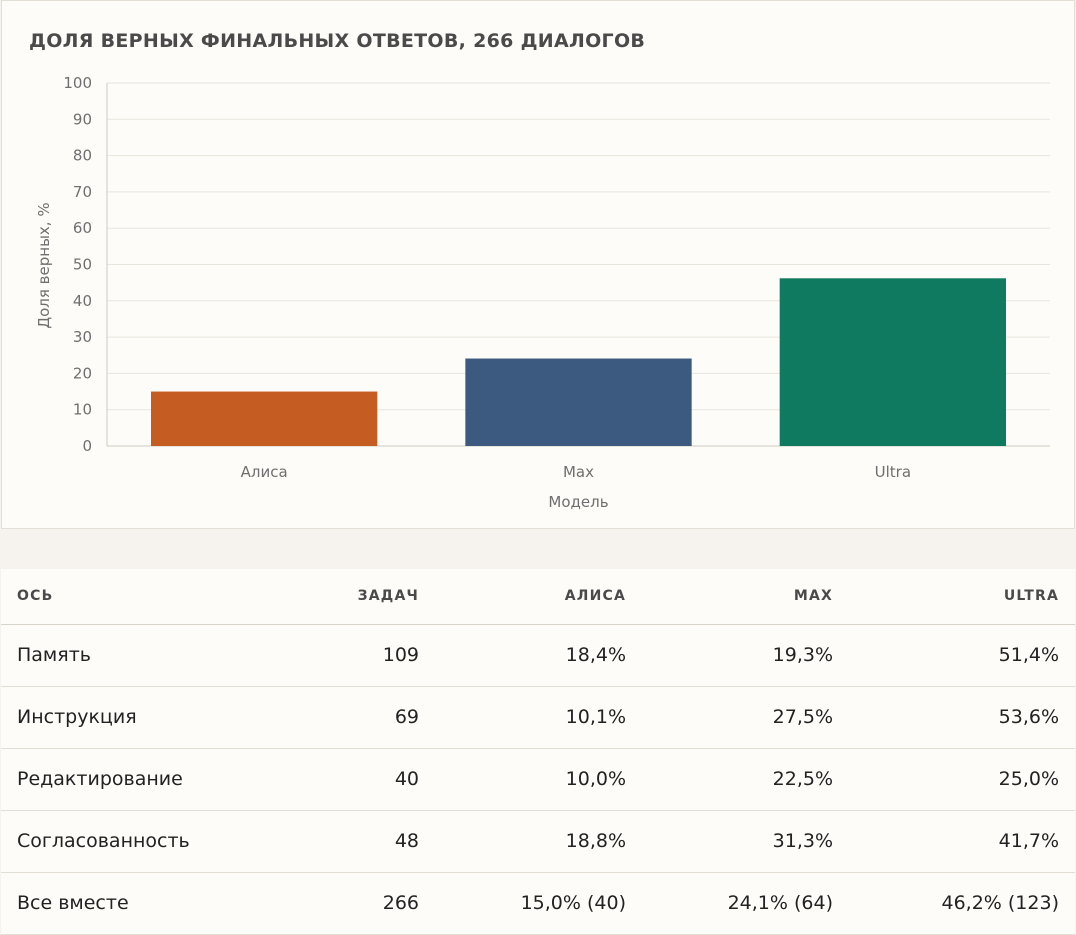  Describe the element at coordinates (962, 655) in the screenshot. I see `cell-ultra: 51,4%` at that location.